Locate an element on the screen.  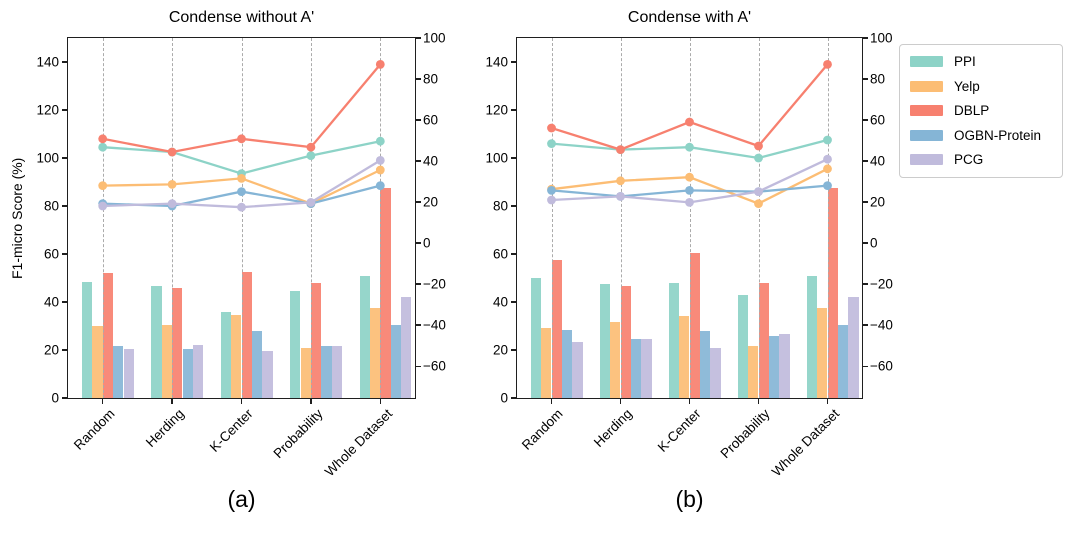
line-series-layer is located at coordinates (241, 136).